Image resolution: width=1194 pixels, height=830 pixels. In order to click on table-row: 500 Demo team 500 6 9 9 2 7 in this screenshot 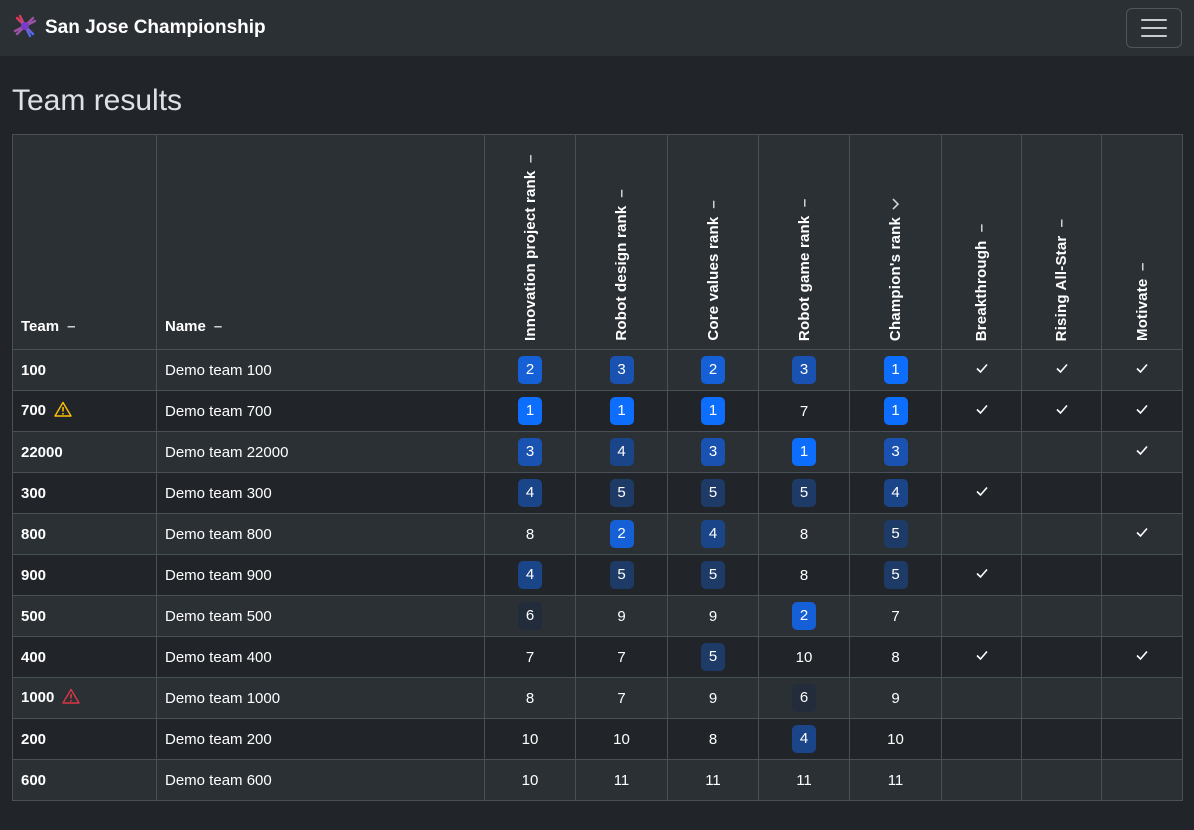, I will do `click(597, 616)`.